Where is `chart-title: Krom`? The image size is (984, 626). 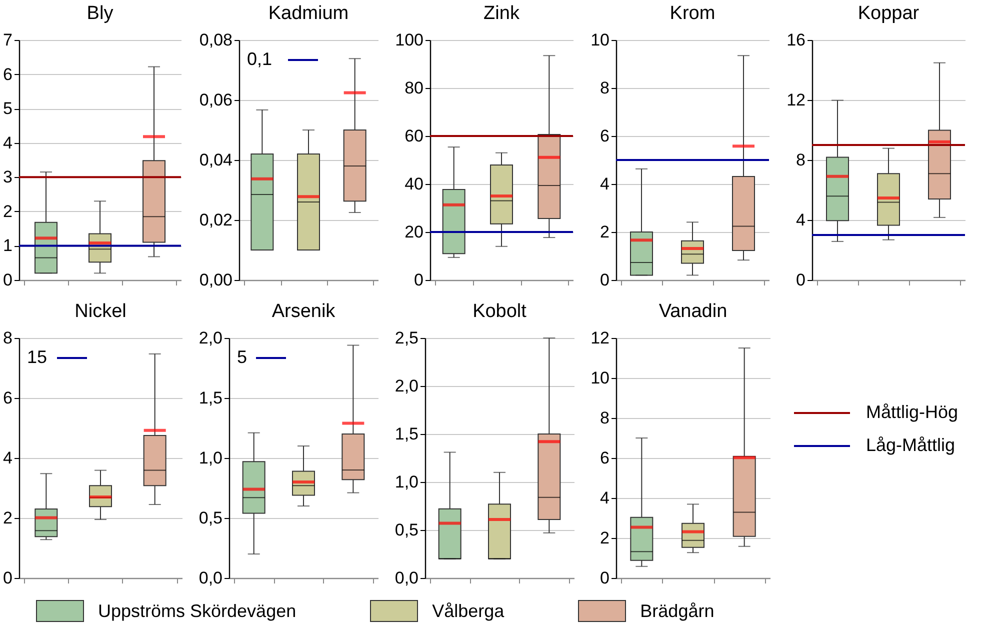 chart-title: Krom is located at coordinates (693, 13).